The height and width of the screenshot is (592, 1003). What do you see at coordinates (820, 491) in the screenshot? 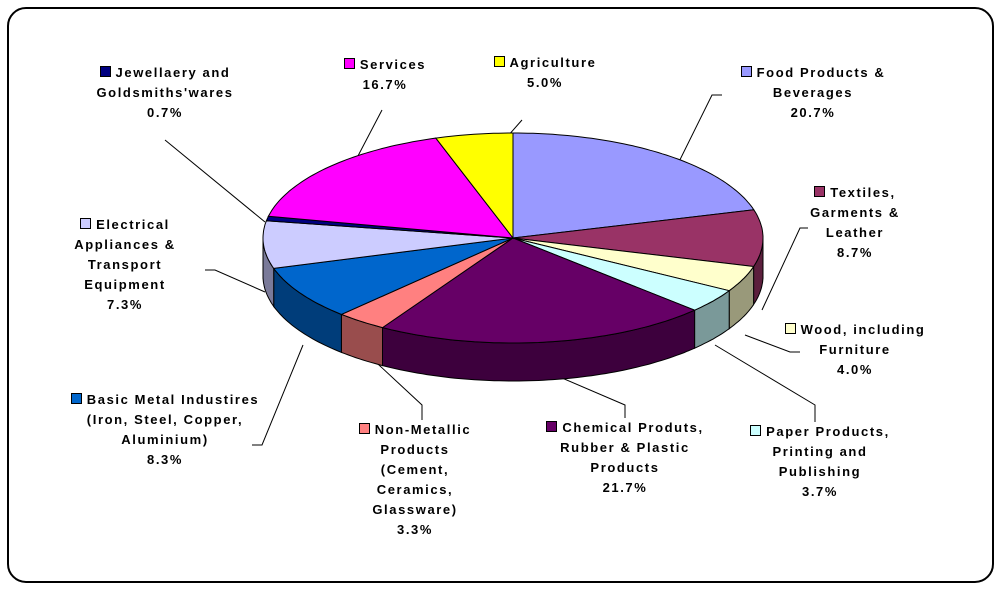
I see `value-label: 3.7%` at bounding box center [820, 491].